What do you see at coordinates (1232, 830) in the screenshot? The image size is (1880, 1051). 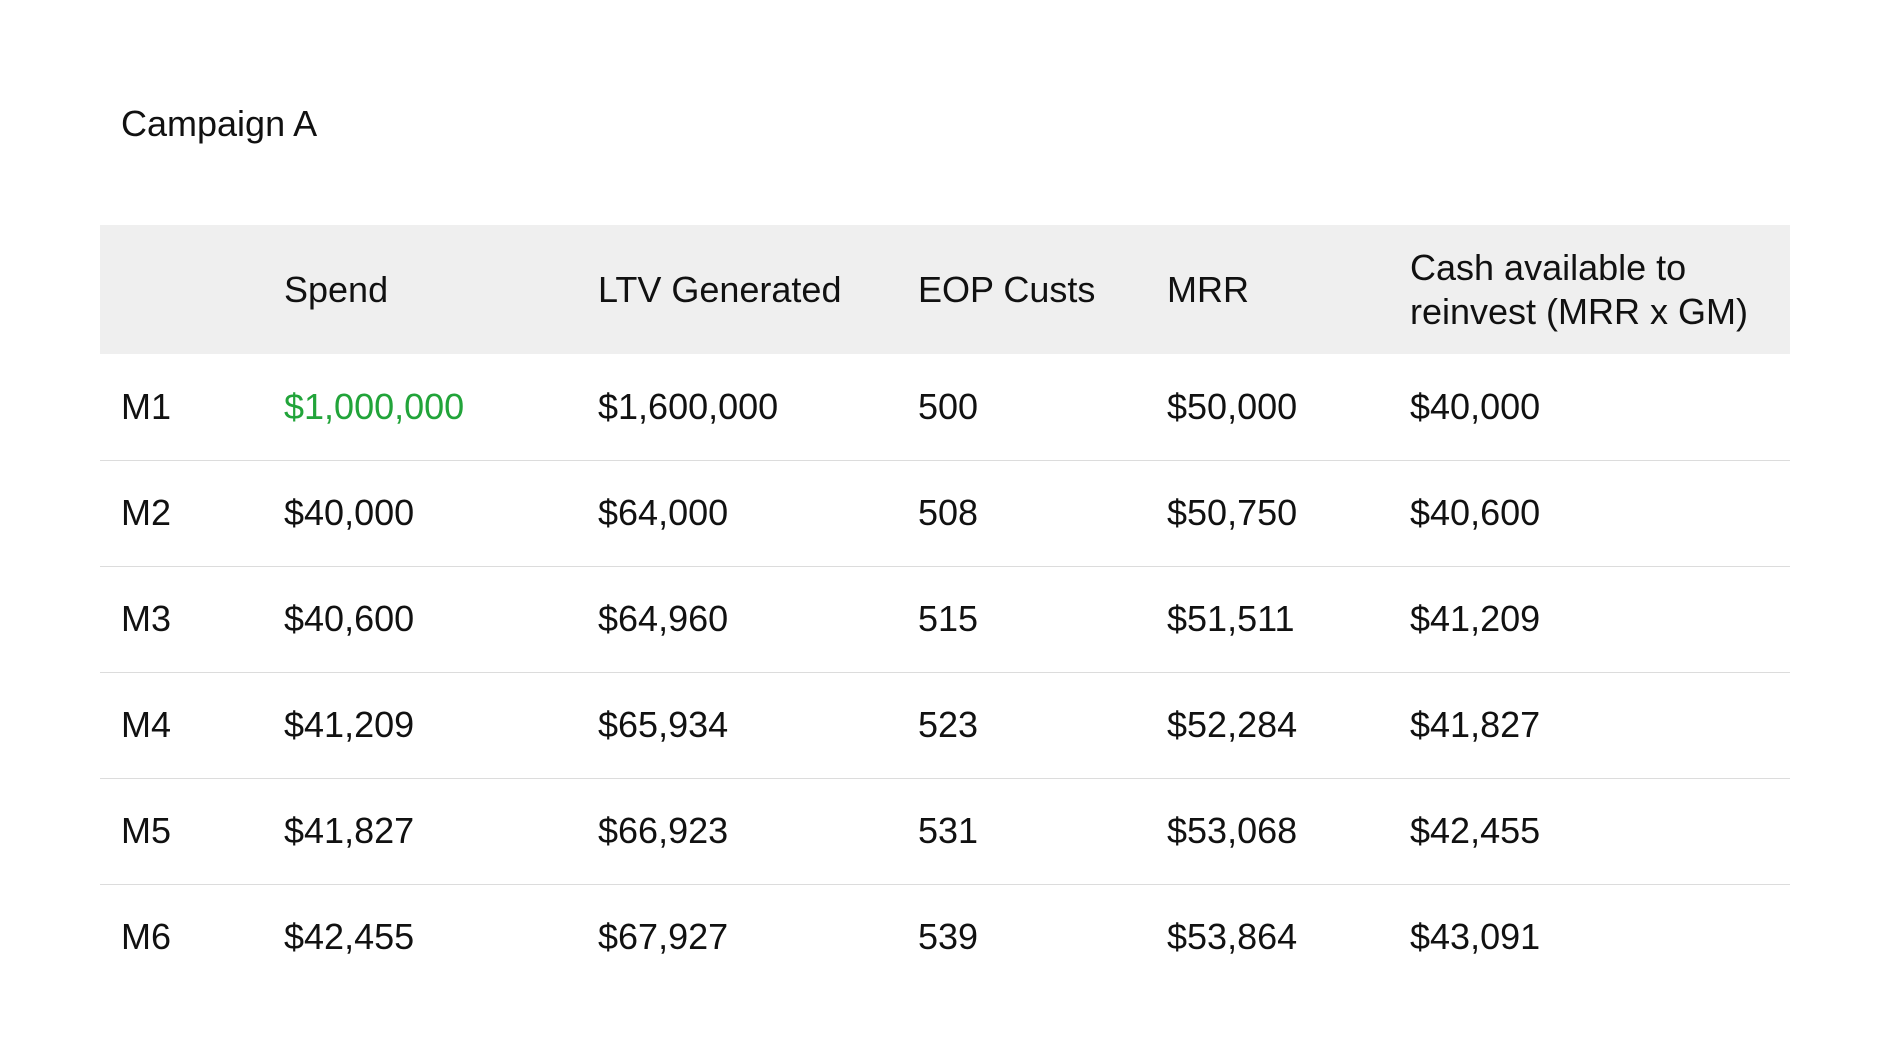 I see `table-cell-mrr: $53,068` at bounding box center [1232, 830].